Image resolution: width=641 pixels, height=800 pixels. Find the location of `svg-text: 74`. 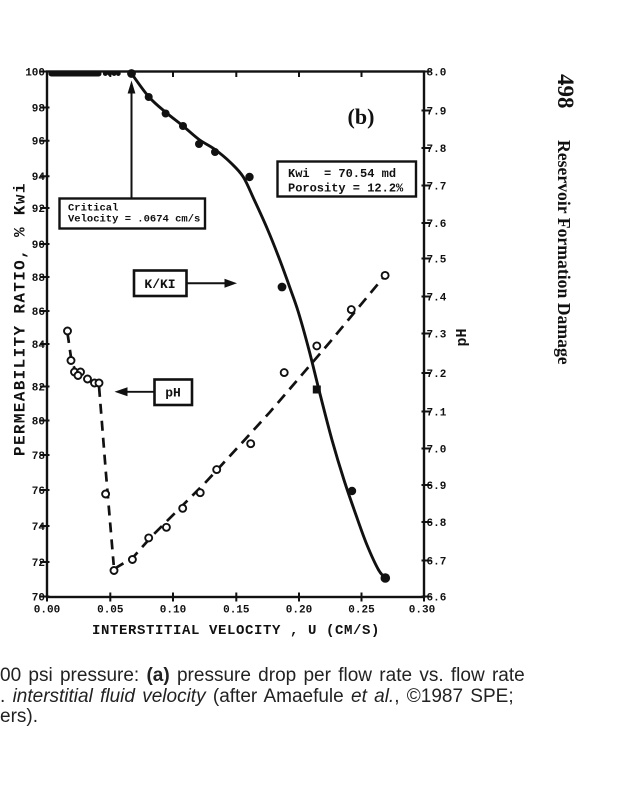

svg-text: 74 is located at coordinates (39, 528).